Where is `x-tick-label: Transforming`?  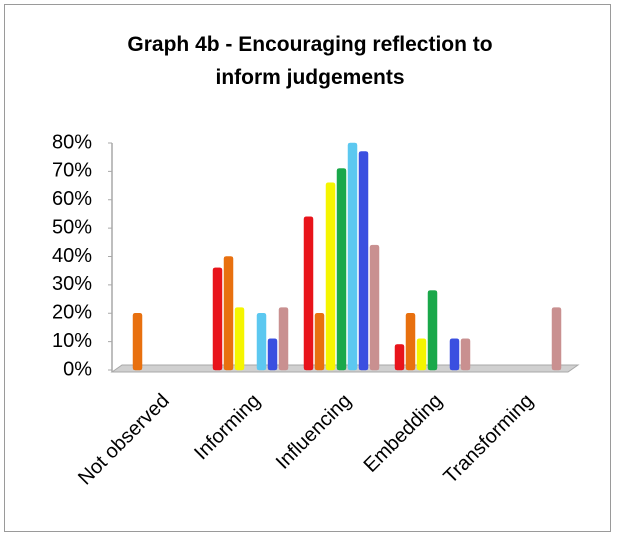 x-tick-label: Transforming is located at coordinates (488, 439).